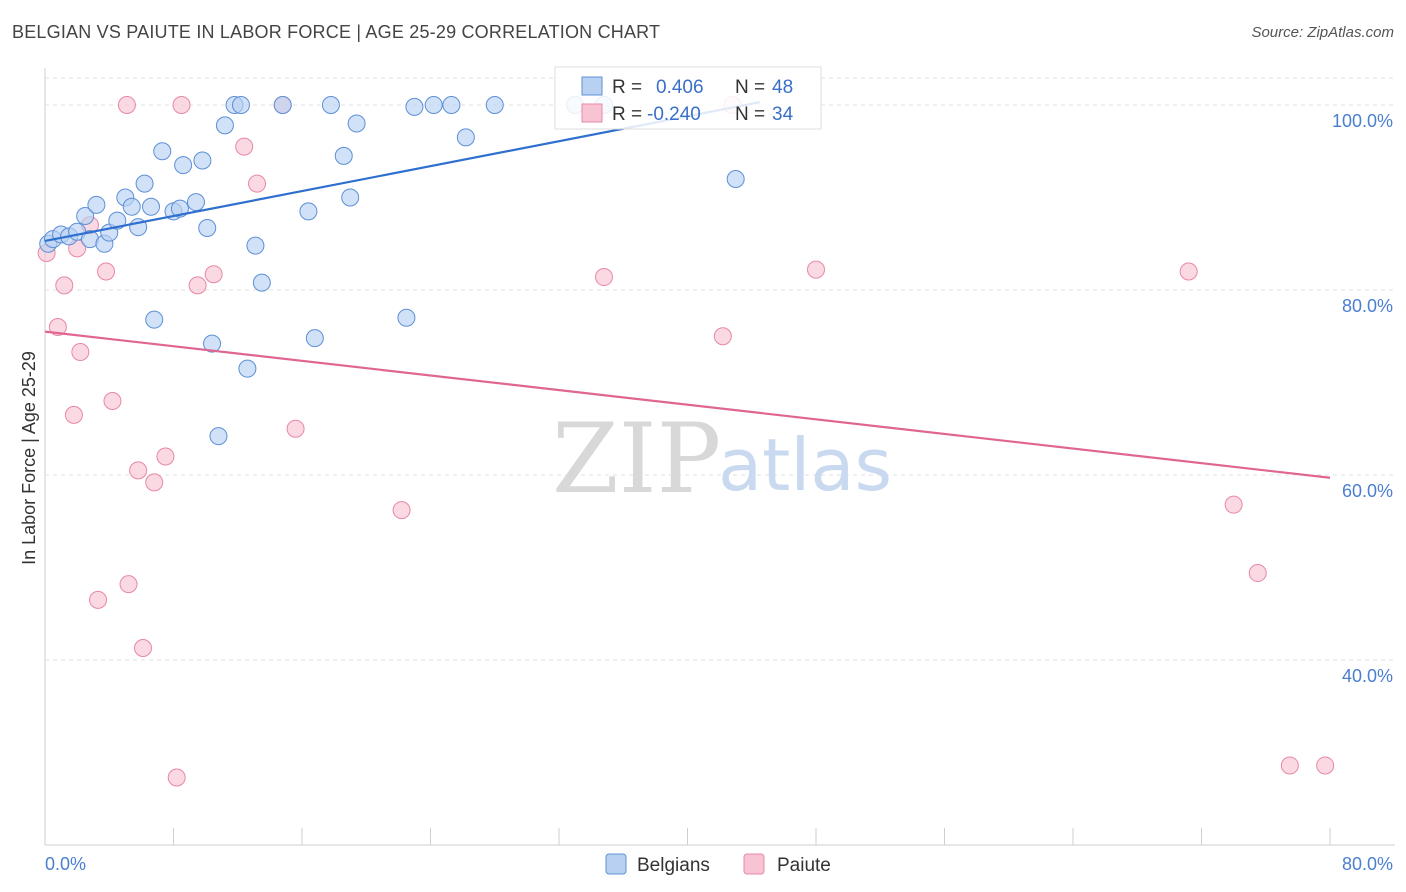 The image size is (1406, 892). I want to click on belgians-legend-label: Belgians, so click(673, 865).